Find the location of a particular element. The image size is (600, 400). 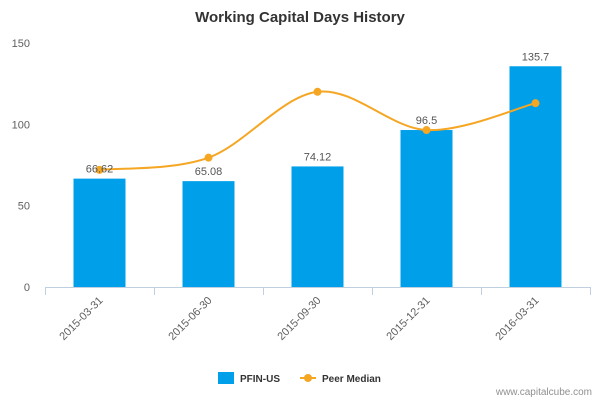

x-tick-label: 2015-03-31 is located at coordinates (81, 319).